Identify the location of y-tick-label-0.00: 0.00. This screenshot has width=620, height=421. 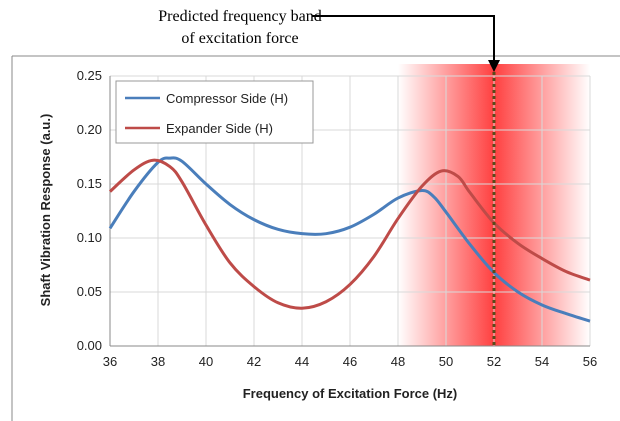
(89, 345).